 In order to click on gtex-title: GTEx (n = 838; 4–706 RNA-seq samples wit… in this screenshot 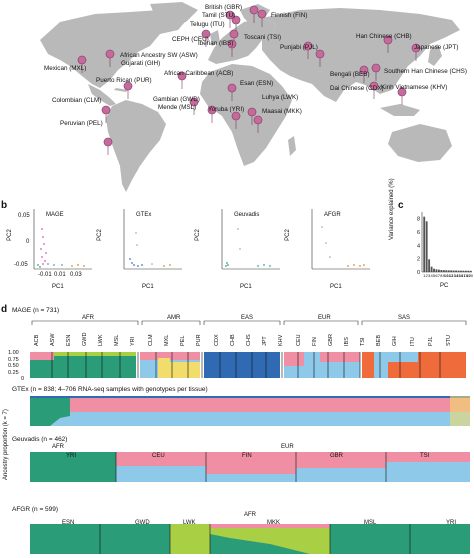, I will do `click(110, 389)`.